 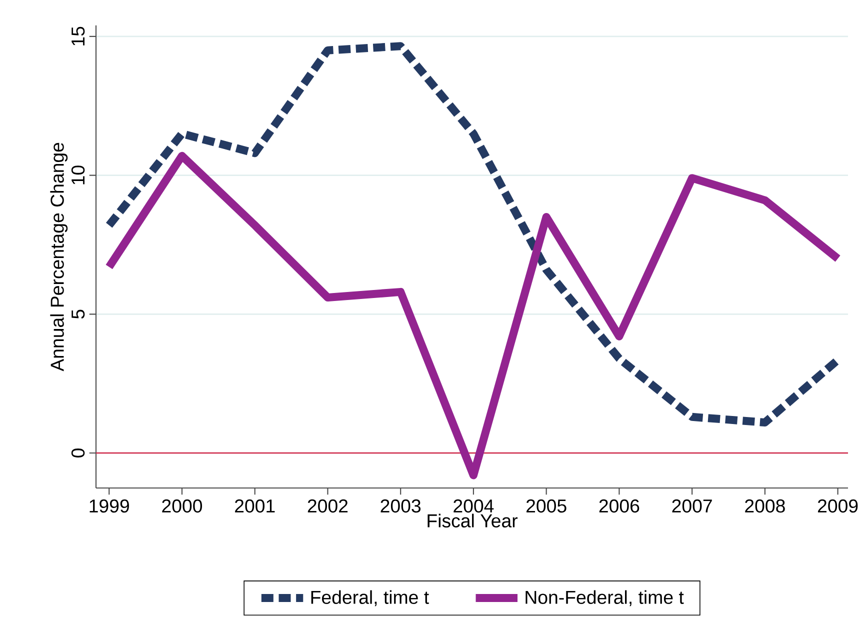 I want to click on legend-label: Non-Federal, time t, so click(x=605, y=598).